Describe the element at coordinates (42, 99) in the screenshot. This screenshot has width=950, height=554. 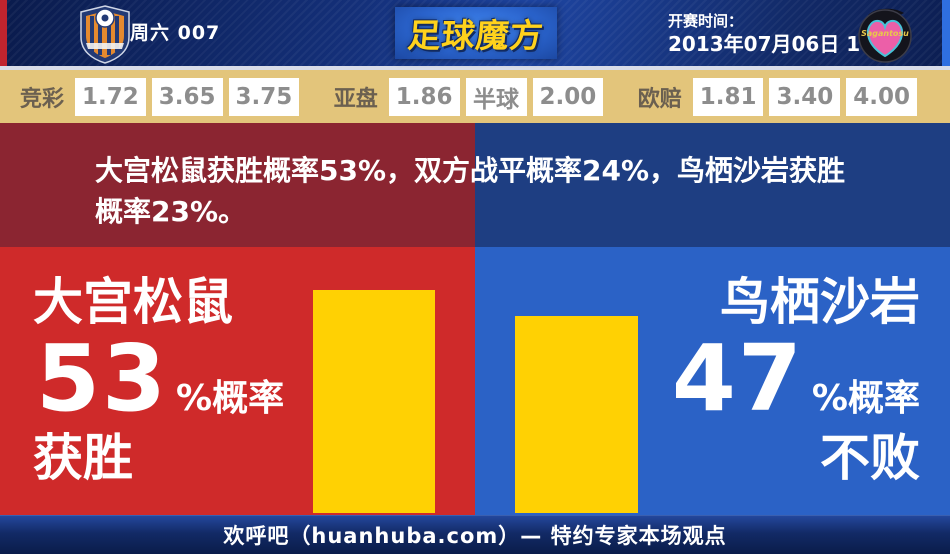
I see `odds-label-jingcai: 竞彩` at that location.